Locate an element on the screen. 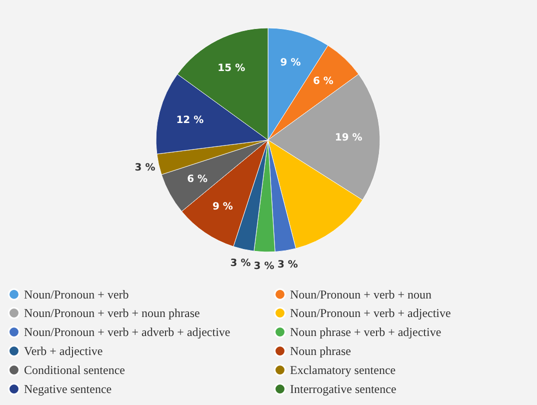  legend-label: Verb + adjective is located at coordinates (63, 351).